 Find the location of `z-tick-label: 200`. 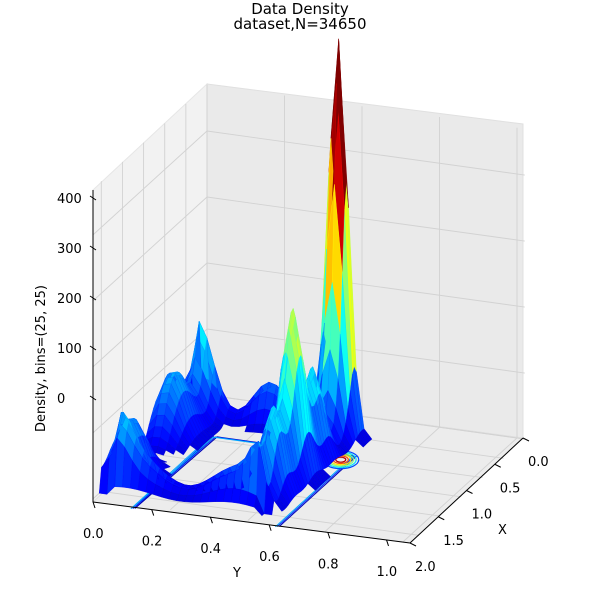

z-tick-label: 200 is located at coordinates (69, 299).